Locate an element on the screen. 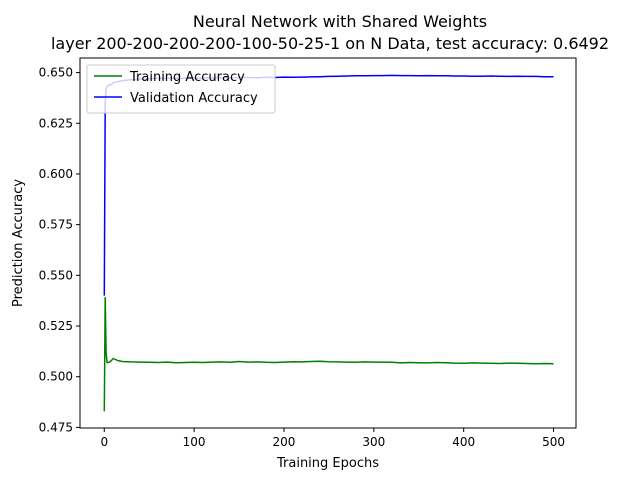 The width and height of the screenshot is (640, 480). legend: Training Accuracy Validation Accuracy is located at coordinates (181, 89).